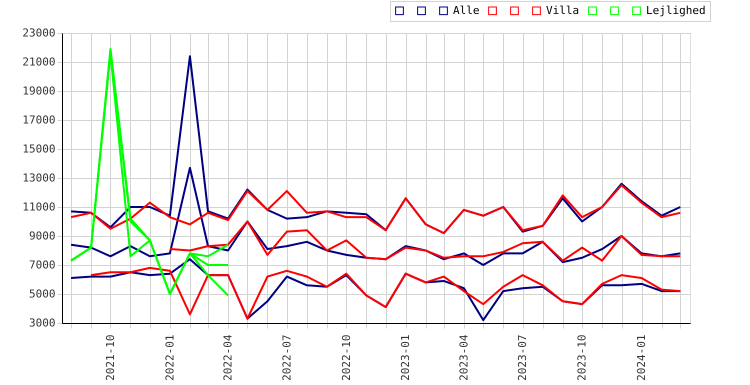 The height and width of the screenshot is (385, 750). I want to click on legend-label: Villa, so click(563, 10).